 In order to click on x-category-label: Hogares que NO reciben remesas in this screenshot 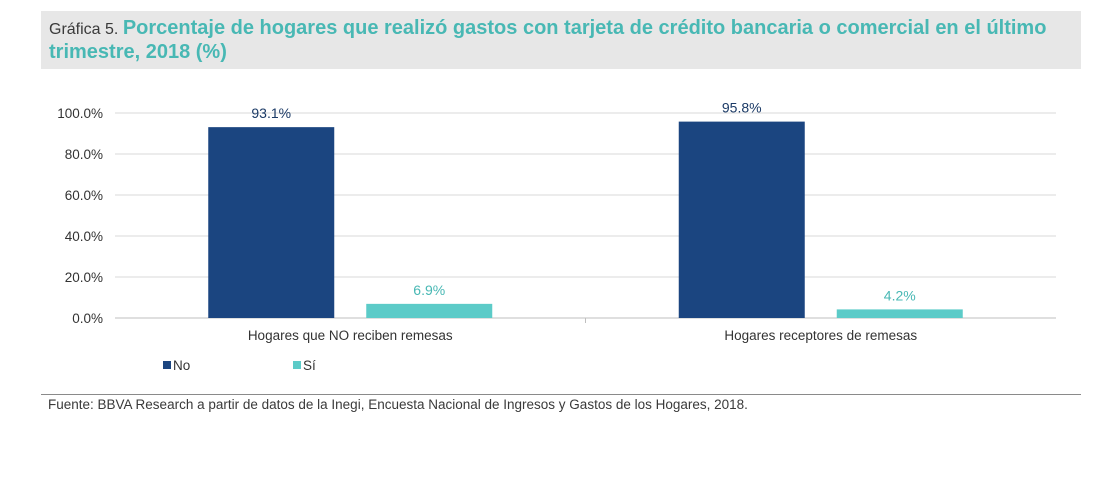, I will do `click(350, 335)`.